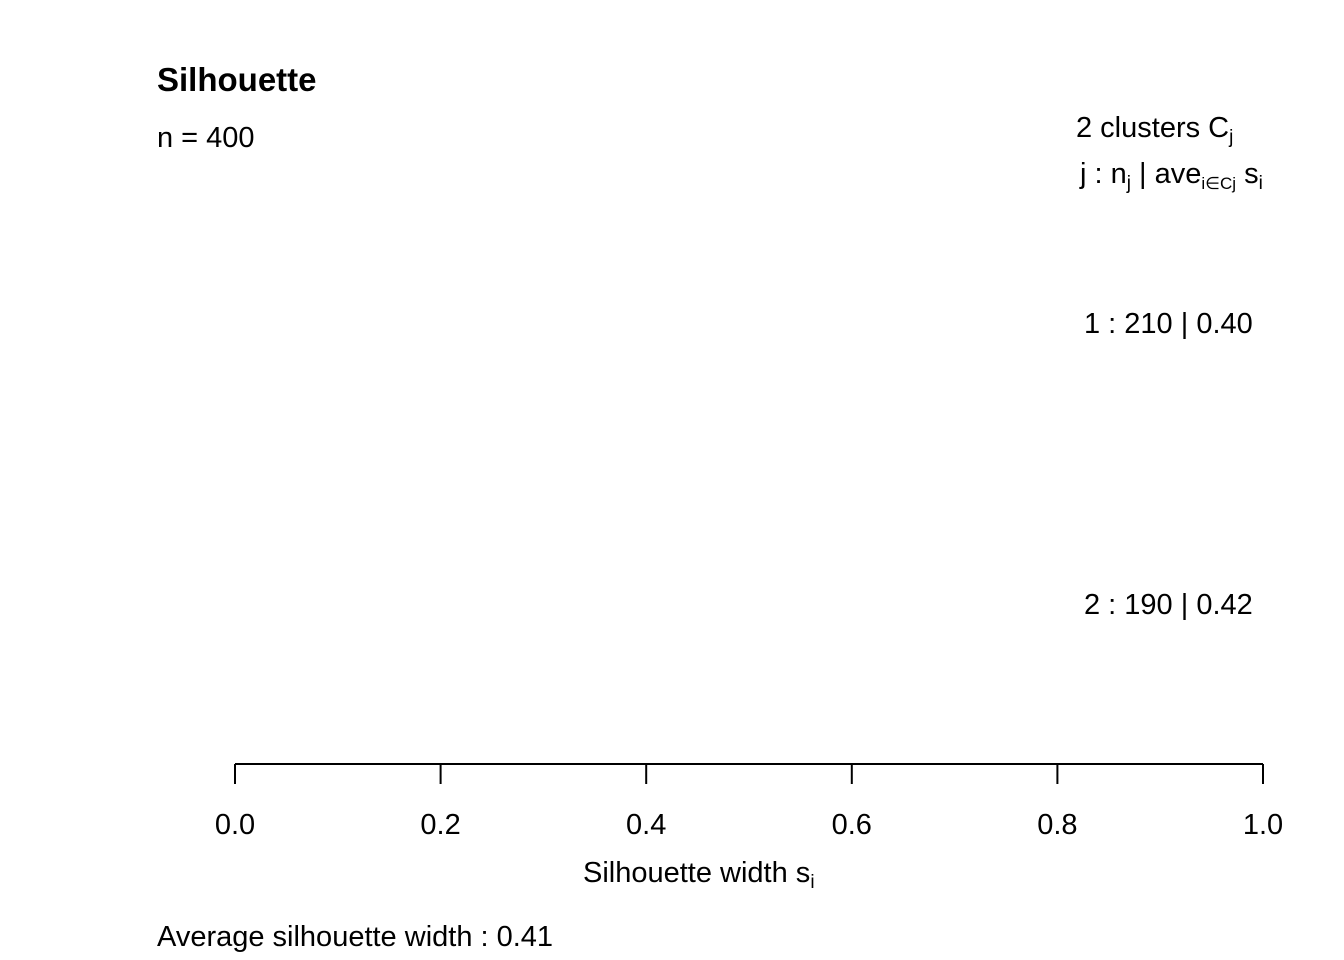  What do you see at coordinates (237, 79) in the screenshot?
I see `chart-title: Silhouette` at bounding box center [237, 79].